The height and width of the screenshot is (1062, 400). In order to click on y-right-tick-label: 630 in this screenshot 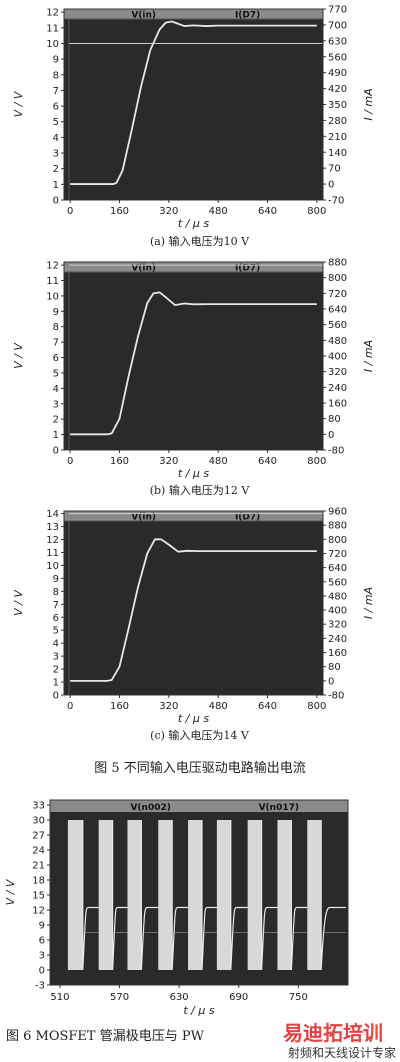, I will do `click(337, 41)`.